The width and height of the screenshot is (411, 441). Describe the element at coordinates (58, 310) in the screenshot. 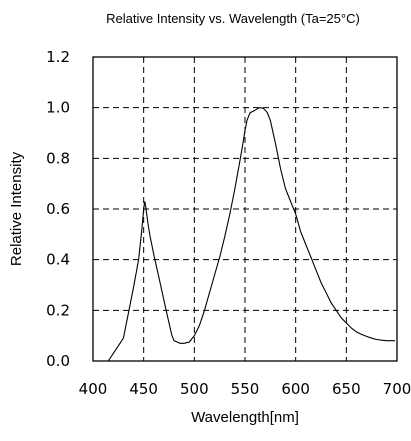

I see `y-tick-label: 0.2` at that location.